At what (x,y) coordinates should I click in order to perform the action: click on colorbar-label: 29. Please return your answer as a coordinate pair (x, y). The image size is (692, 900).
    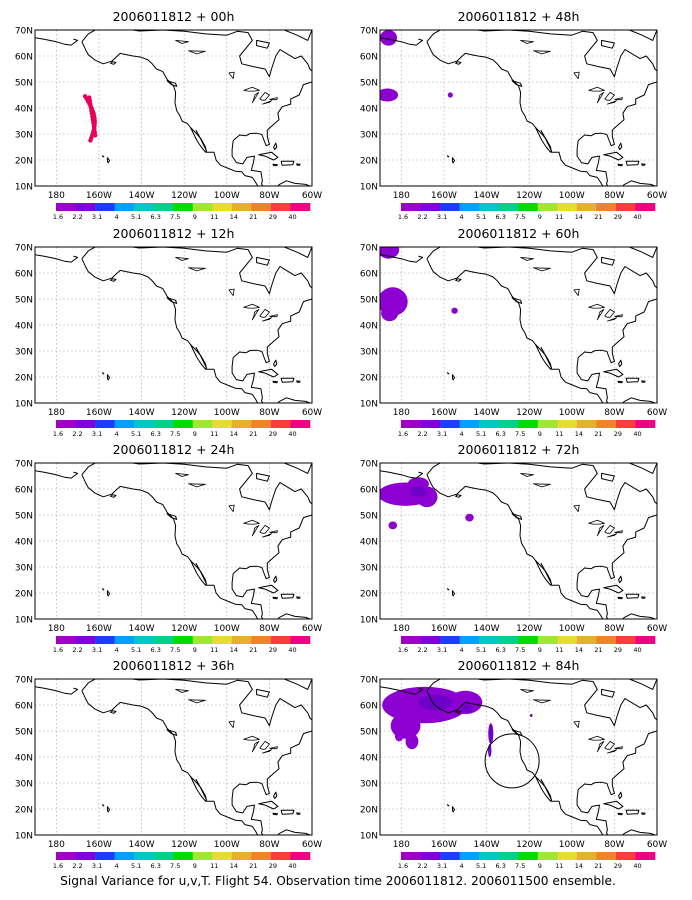
    Looking at the image, I should click on (273, 650).